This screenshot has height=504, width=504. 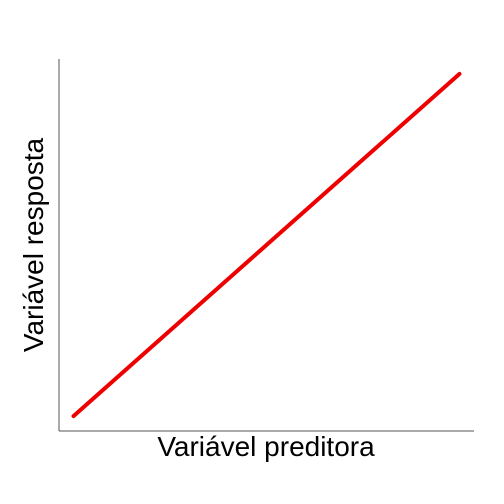 I want to click on x-axis-title: Variável preditora, so click(x=266, y=446).